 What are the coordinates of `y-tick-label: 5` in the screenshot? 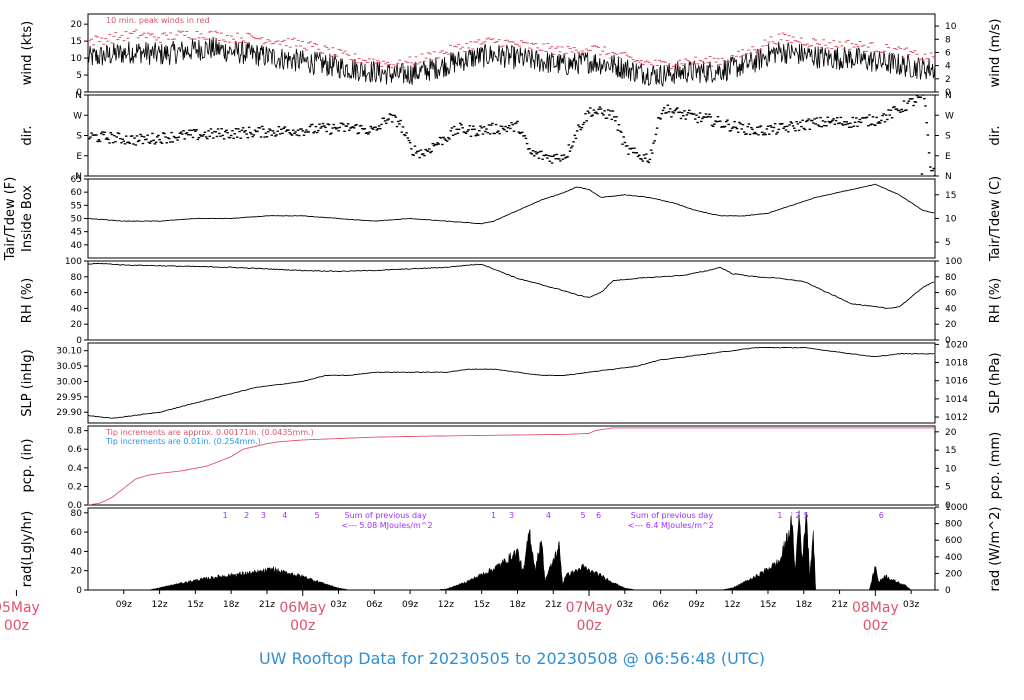 It's located at (79, 76).